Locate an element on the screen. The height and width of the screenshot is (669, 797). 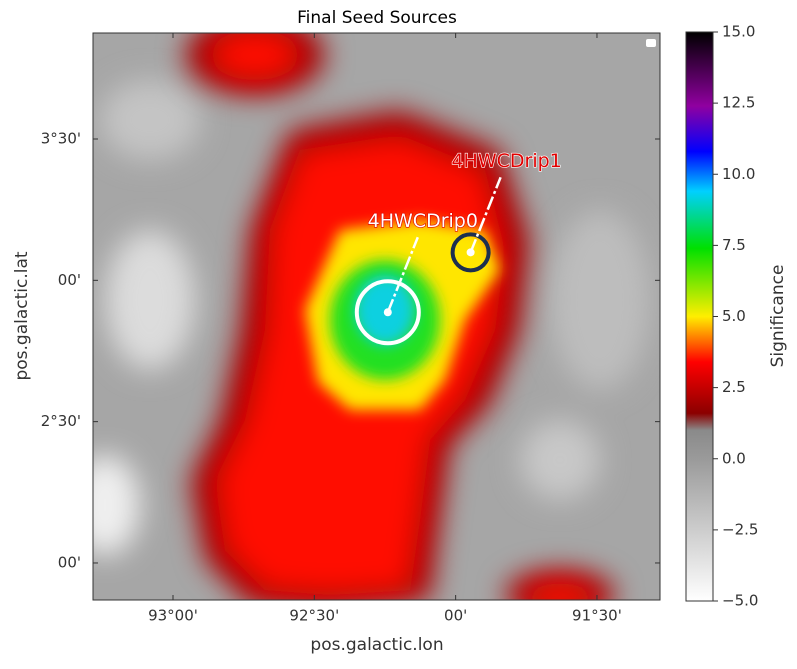
colorbar-tick-label: 2.5 is located at coordinates (734, 387).